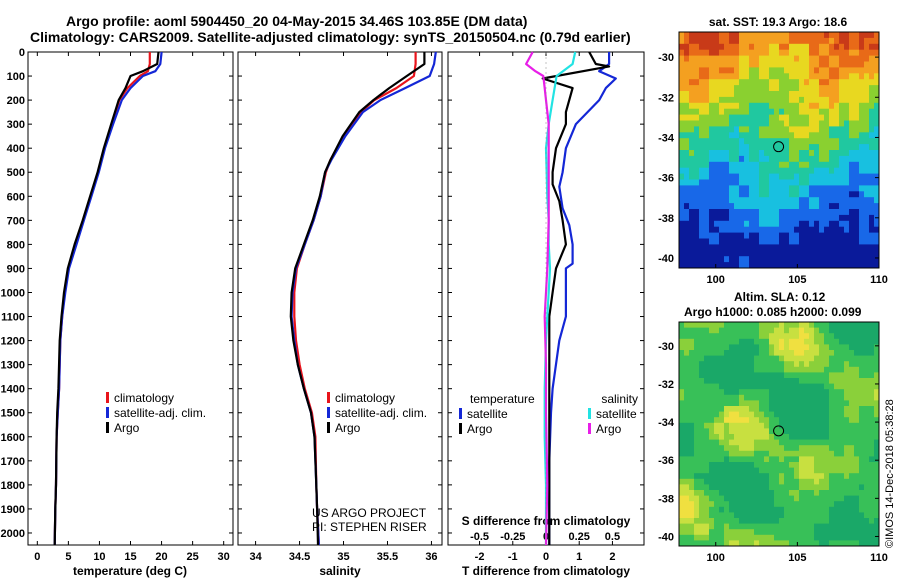  I want to click on x-tick-label: 35.5, so click(387, 557).